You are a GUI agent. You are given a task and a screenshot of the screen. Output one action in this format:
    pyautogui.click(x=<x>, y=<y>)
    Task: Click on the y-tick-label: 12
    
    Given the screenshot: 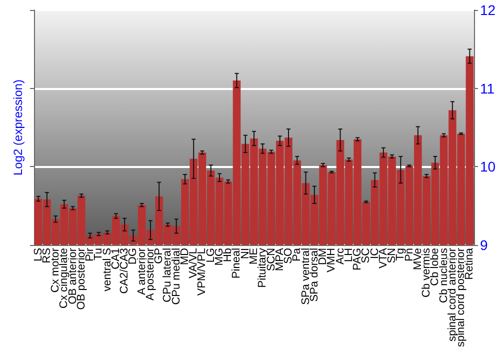 What is the action you would take?
    pyautogui.click(x=488, y=10)
    